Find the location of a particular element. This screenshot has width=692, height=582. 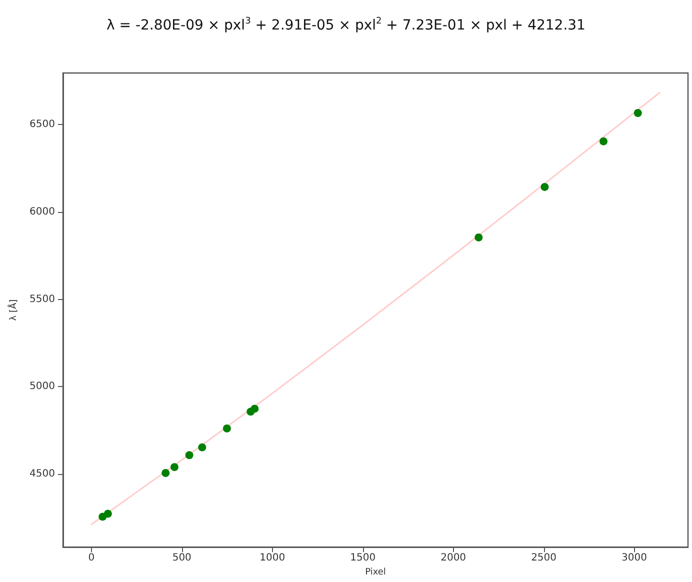

y-axis-title: λ [Å] is located at coordinates (13, 310).